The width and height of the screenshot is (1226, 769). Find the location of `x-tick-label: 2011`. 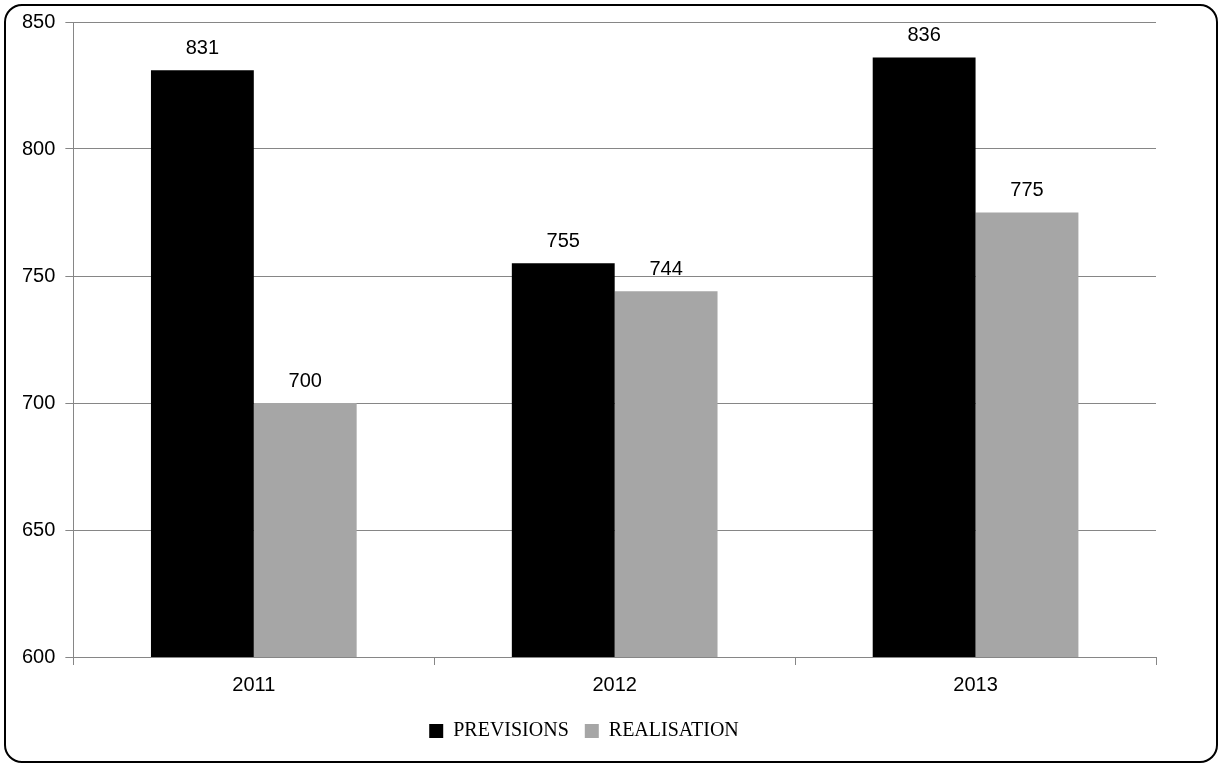

x-tick-label: 2011 is located at coordinates (254, 683).